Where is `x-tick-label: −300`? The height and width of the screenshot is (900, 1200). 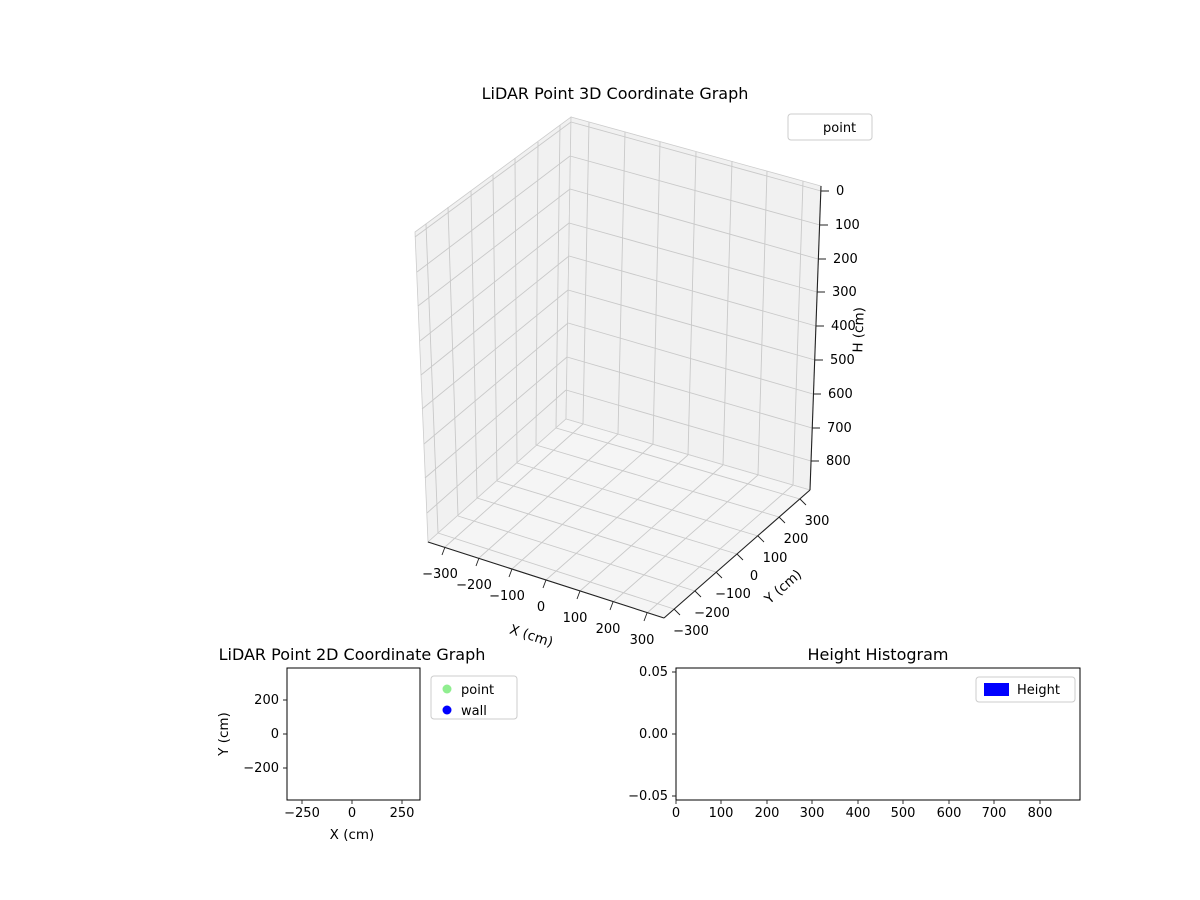
x-tick-label: −300 is located at coordinates (440, 574).